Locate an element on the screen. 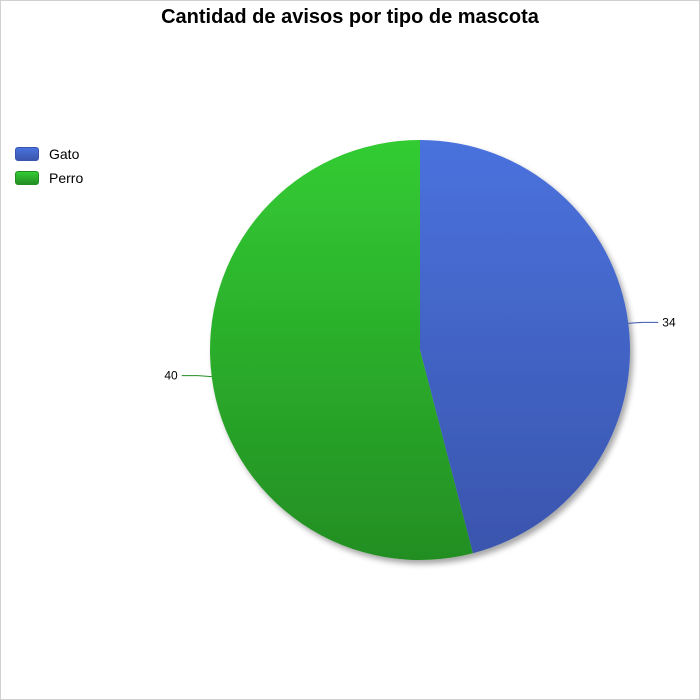  leader-line-gato is located at coordinates (643, 322).